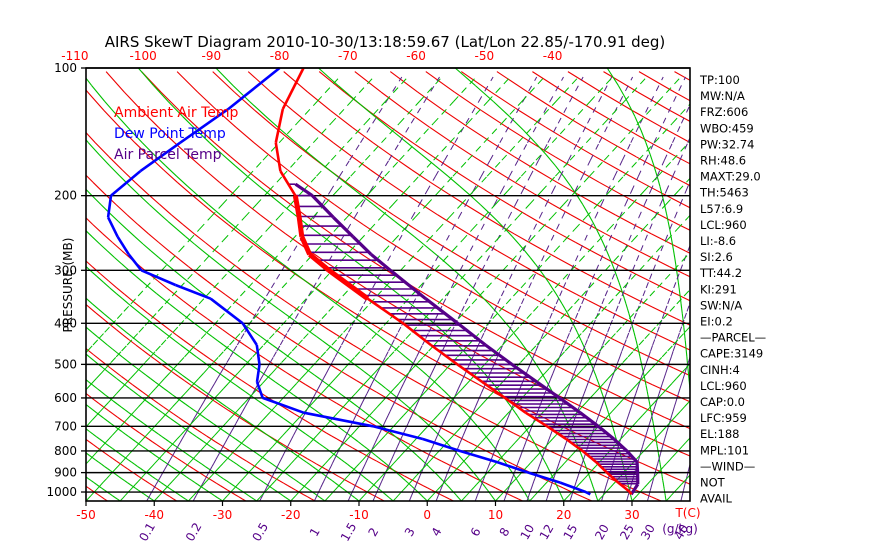 This screenshot has width=870, height=560. Describe the element at coordinates (718, 289) in the screenshot. I see `stat-13: KI:291` at that location.